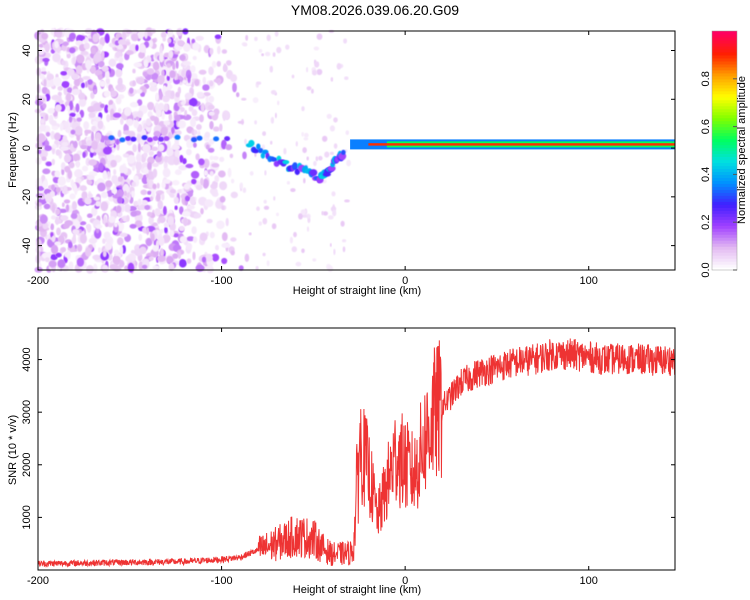 The image size is (750, 600). What do you see at coordinates (222, 281) in the screenshot?
I see `x-tick-label: -100` at bounding box center [222, 281].